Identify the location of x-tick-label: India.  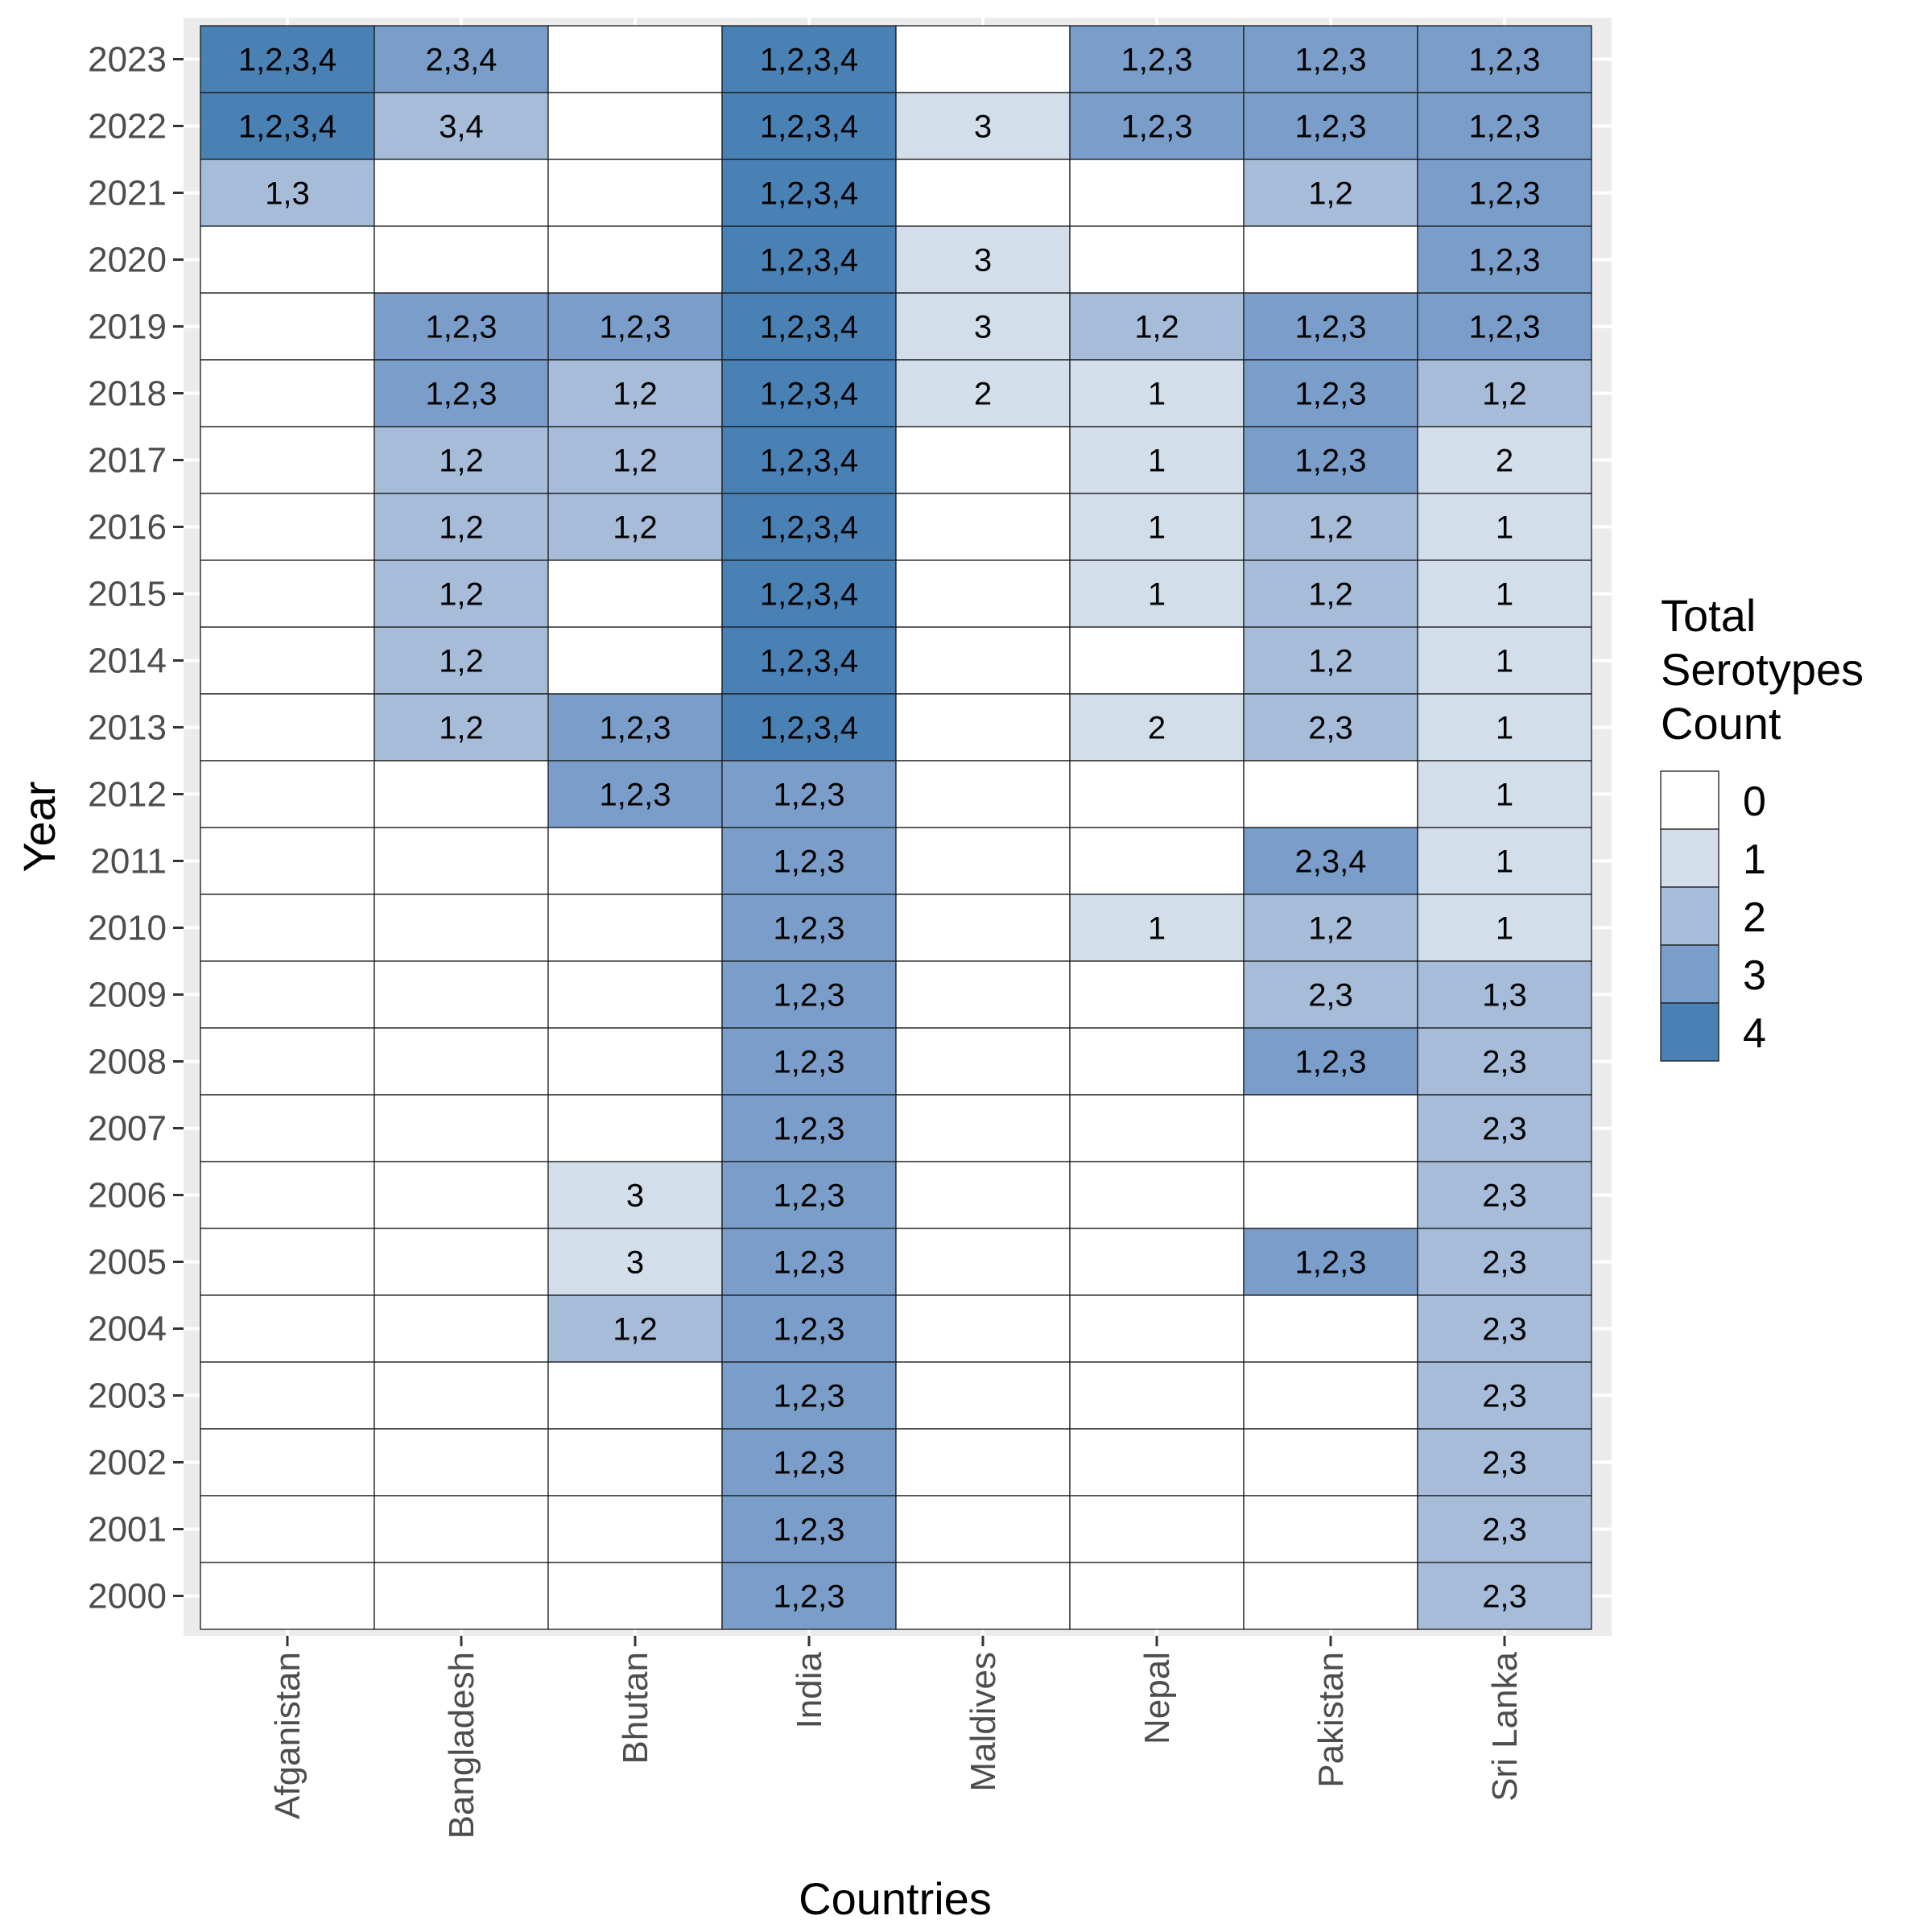
(809, 1689).